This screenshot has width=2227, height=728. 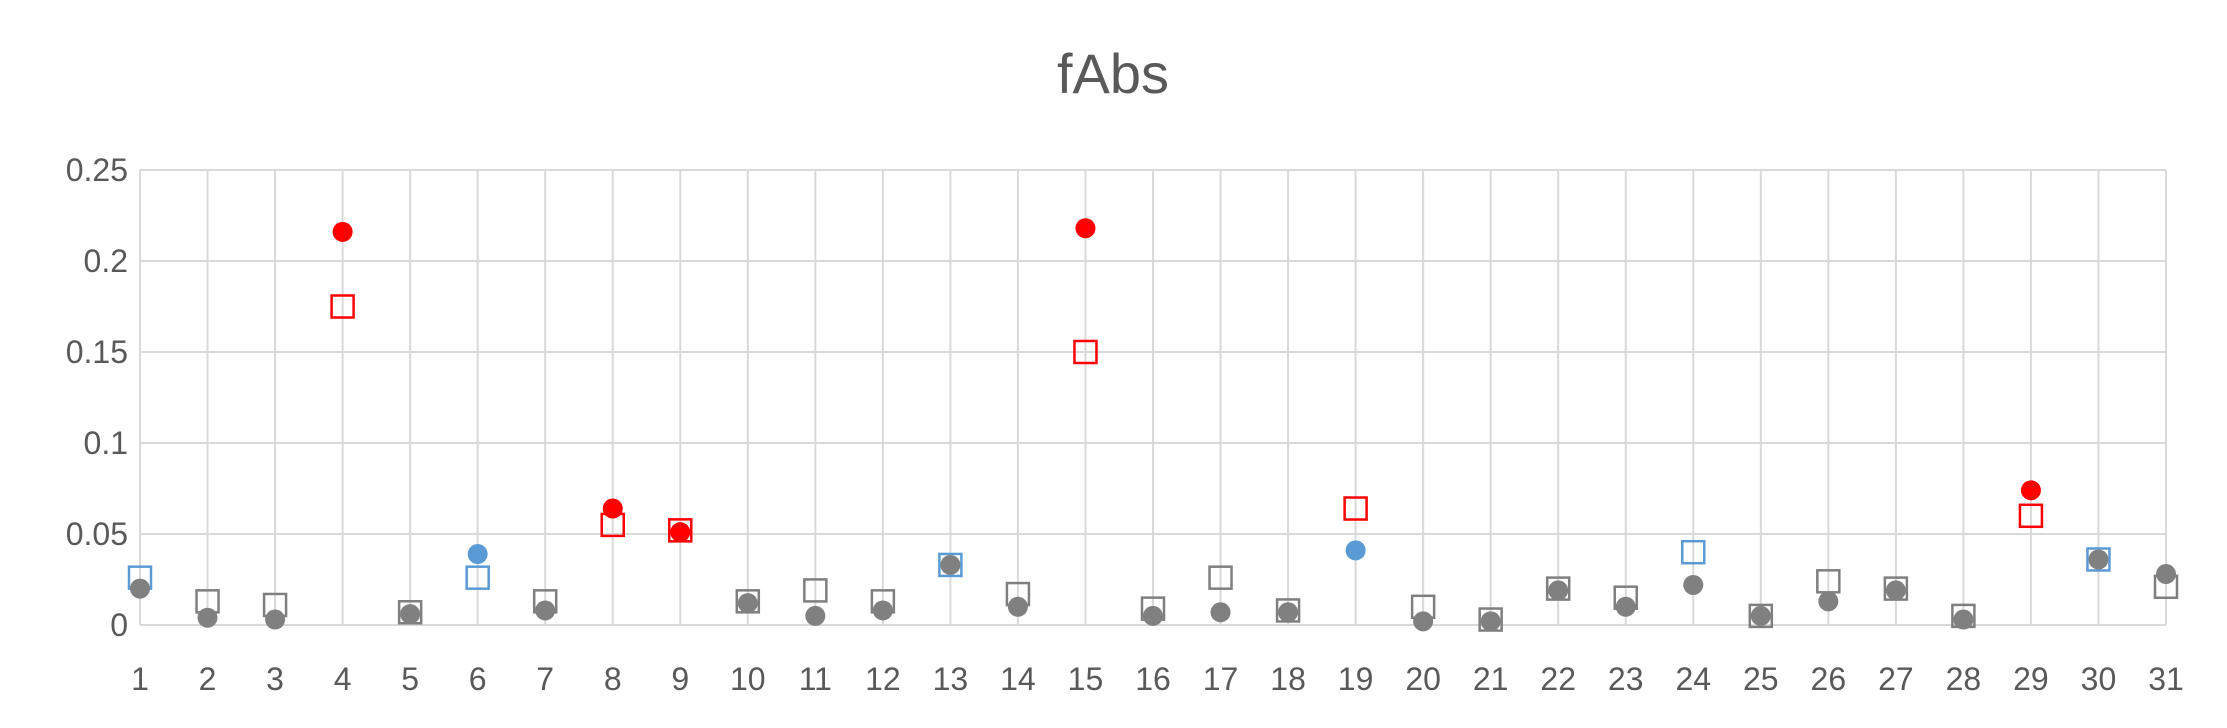 What do you see at coordinates (275, 679) in the screenshot?
I see `x-tick-label: 3` at bounding box center [275, 679].